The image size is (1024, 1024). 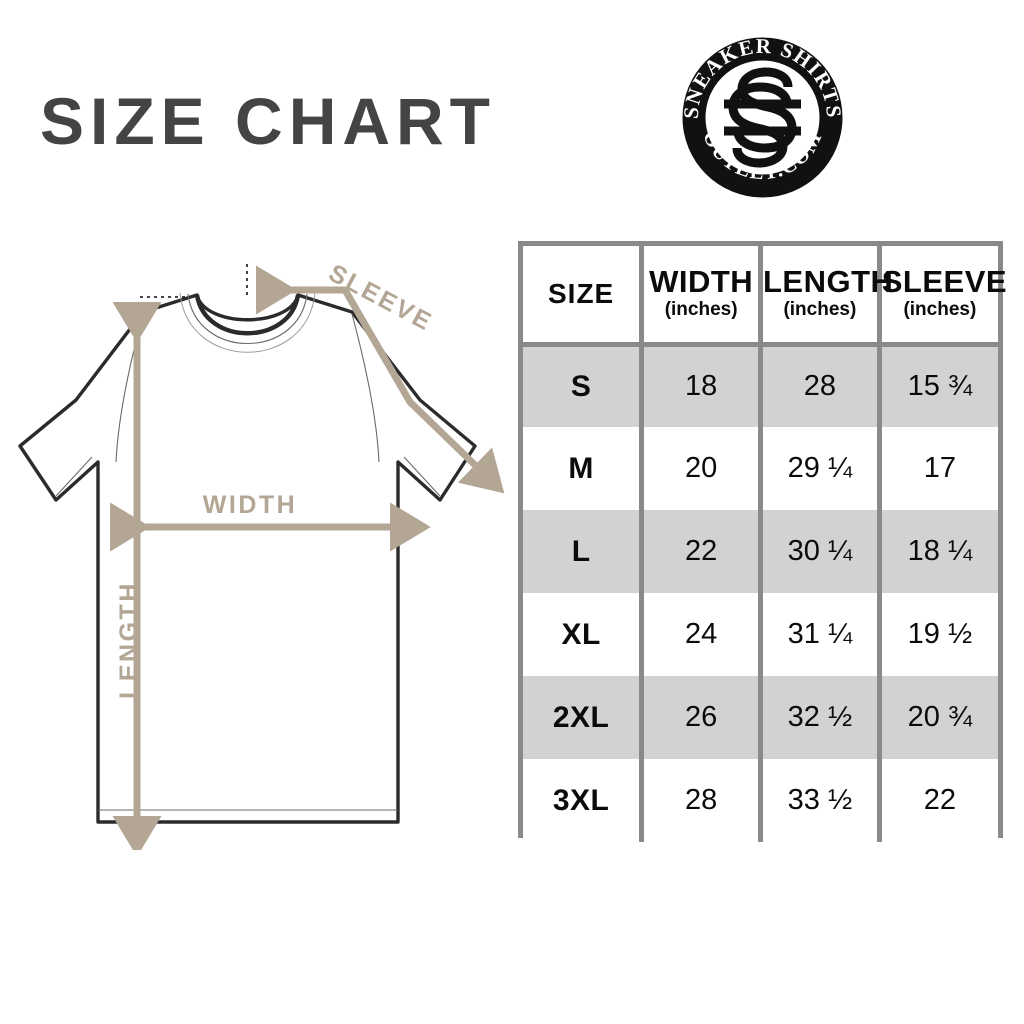 I want to click on table-row: XL 24 31 ¼ 19 ½, so click(x=760, y=634).